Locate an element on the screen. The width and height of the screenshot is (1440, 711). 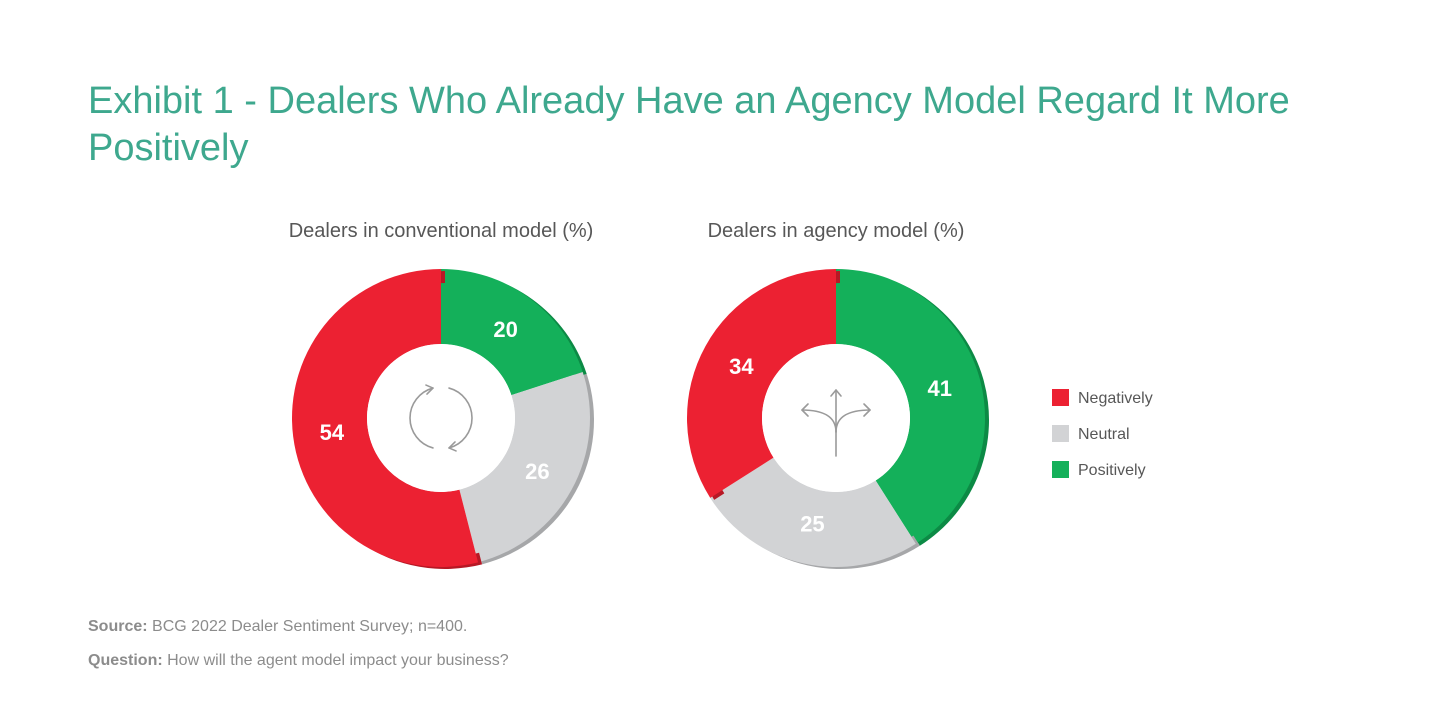
chart-legend: Negatively Neutral Positively is located at coordinates (1102, 434).